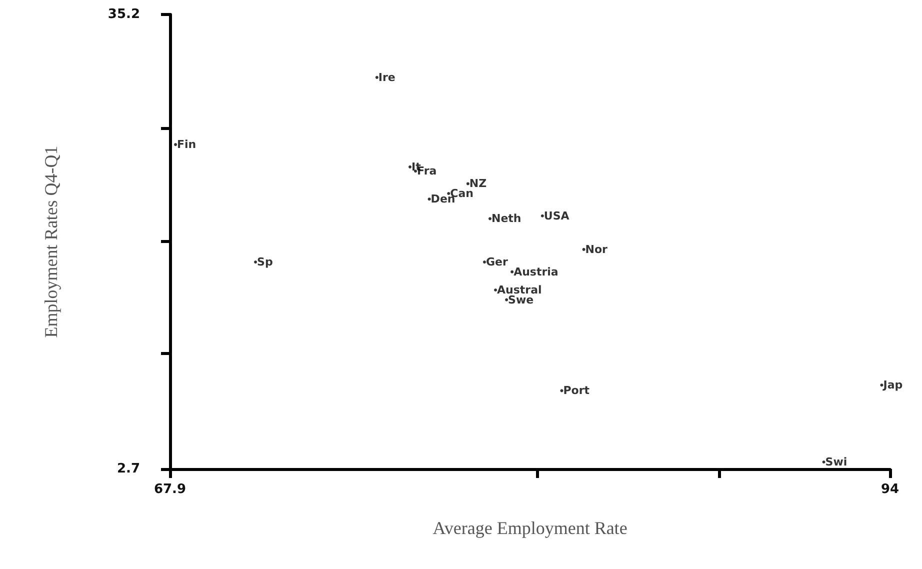 The image size is (922, 569). What do you see at coordinates (186, 145) in the screenshot?
I see `series-label: Fin` at bounding box center [186, 145].